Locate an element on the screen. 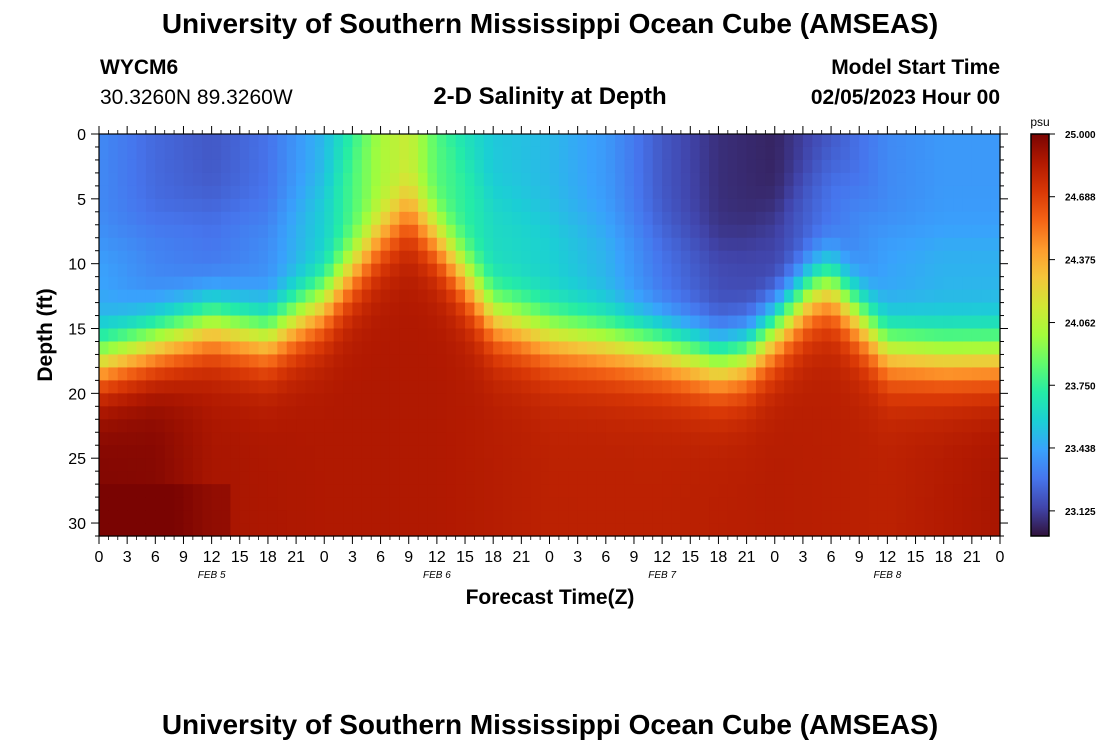 This screenshot has height=750, width=1100. x-tick-label: 0 is located at coordinates (324, 557).